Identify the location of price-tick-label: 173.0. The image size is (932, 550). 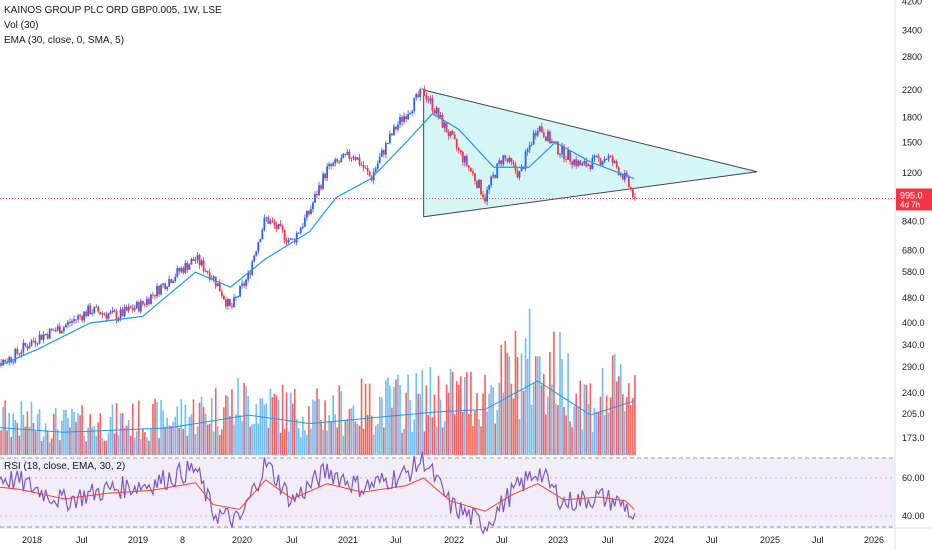
(913, 438).